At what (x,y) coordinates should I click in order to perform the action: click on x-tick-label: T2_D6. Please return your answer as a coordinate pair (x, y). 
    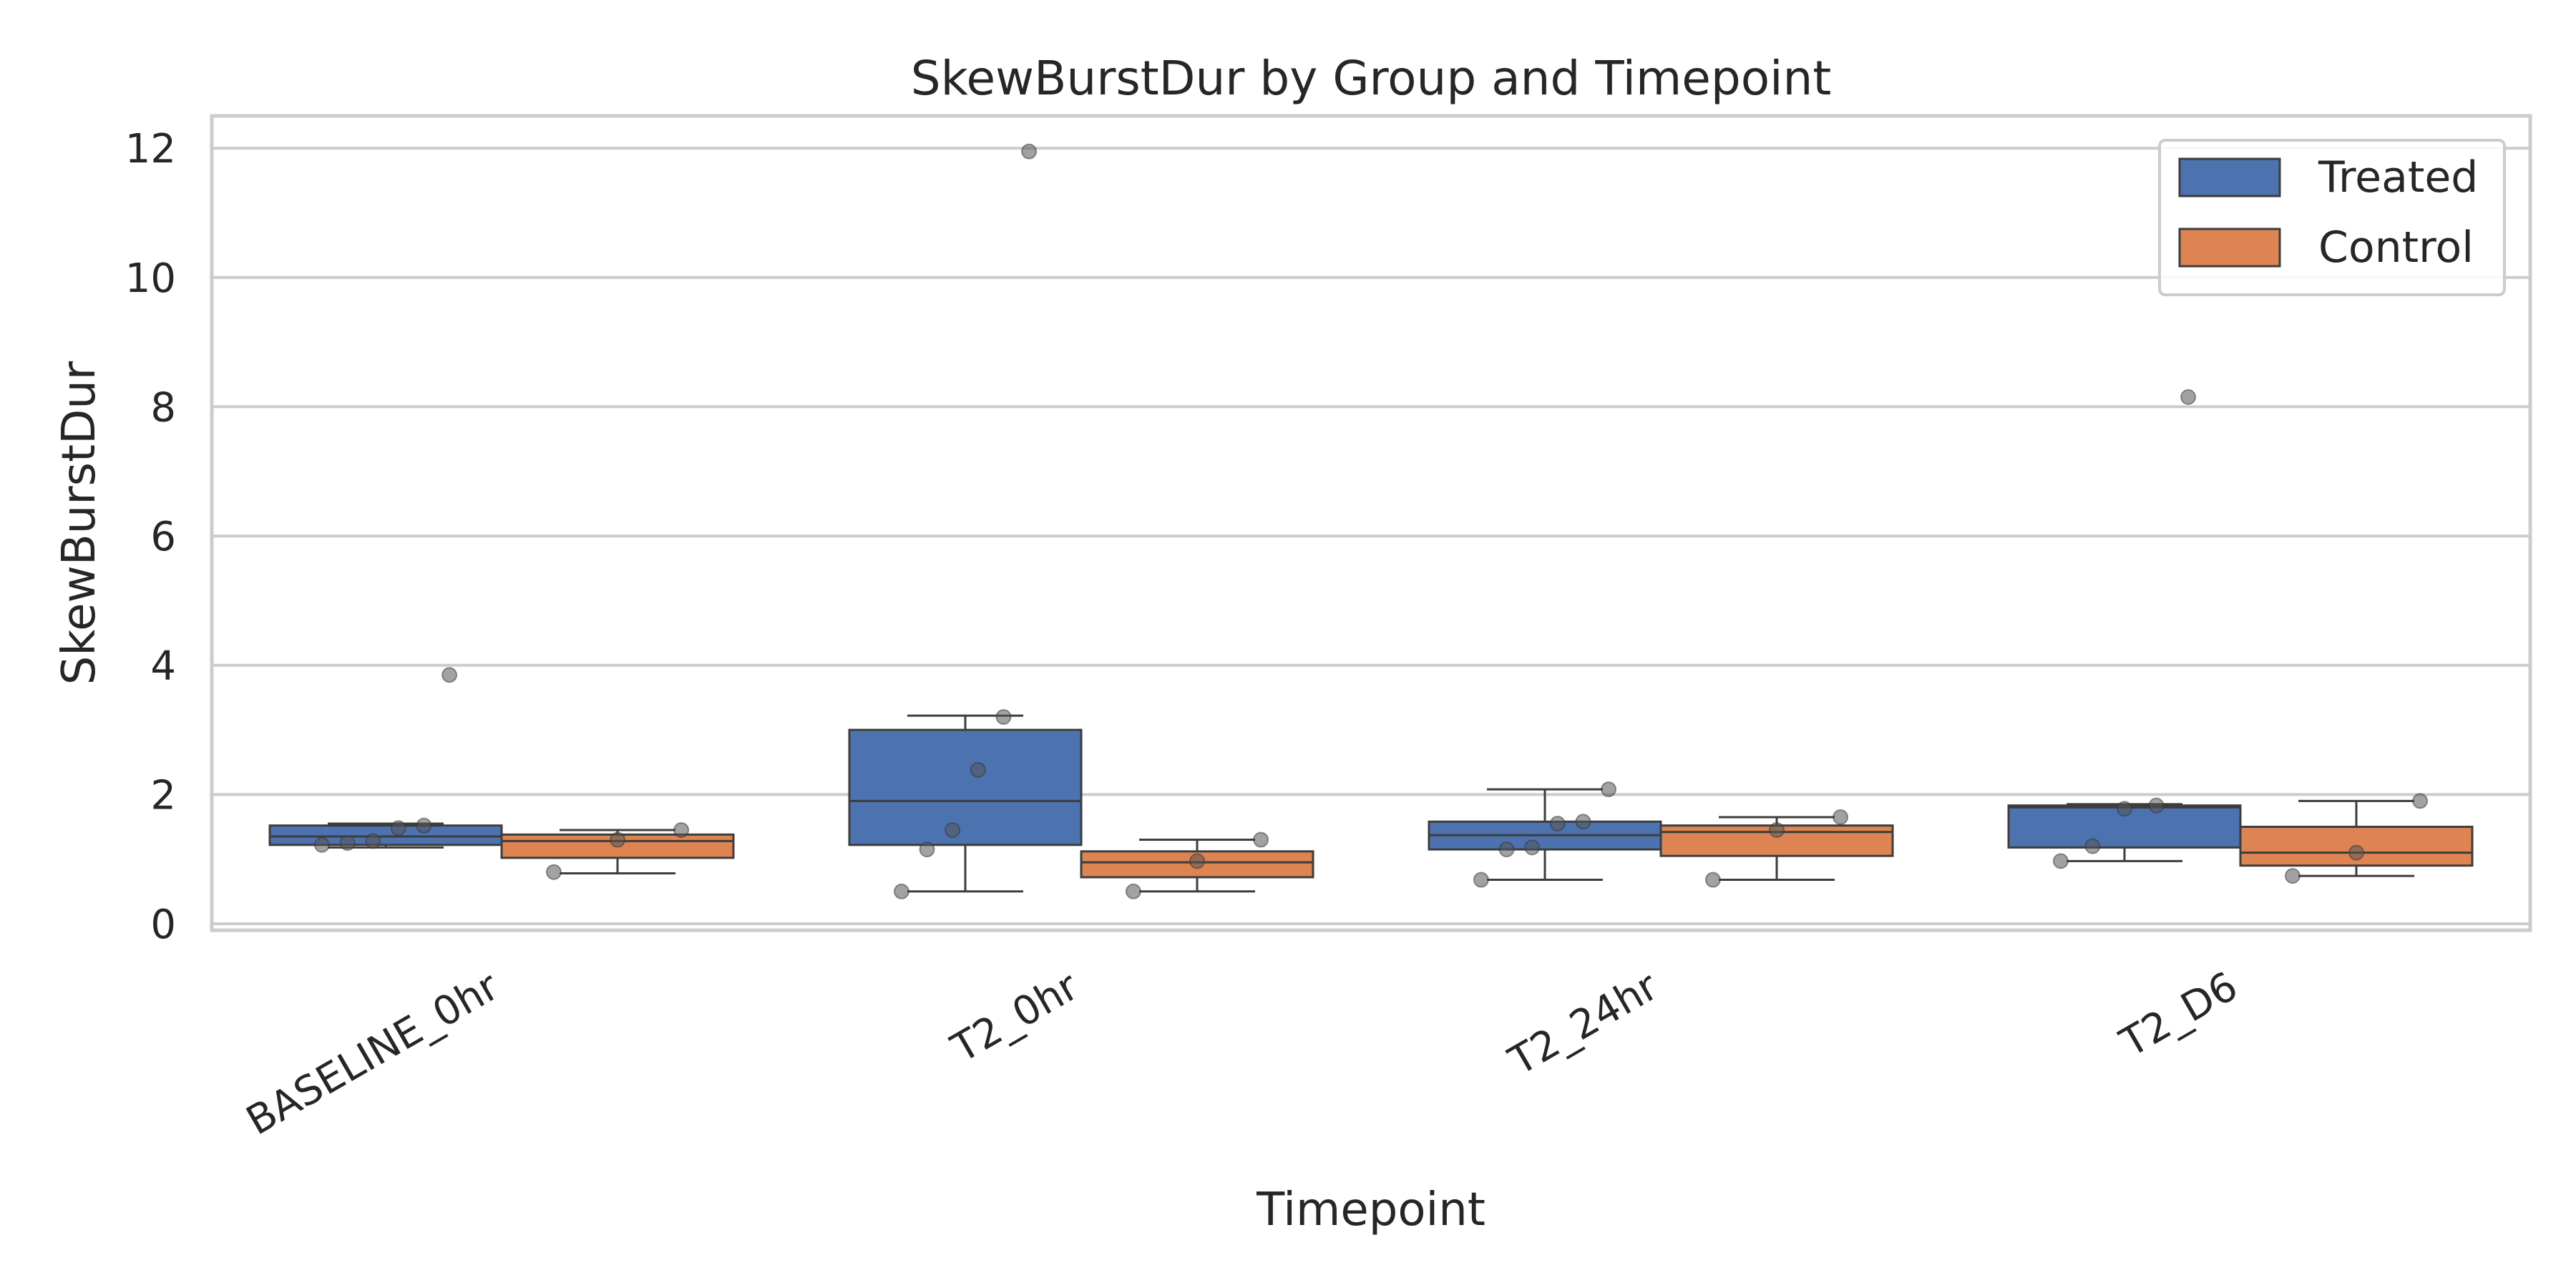
    Looking at the image, I should click on (2178, 1015).